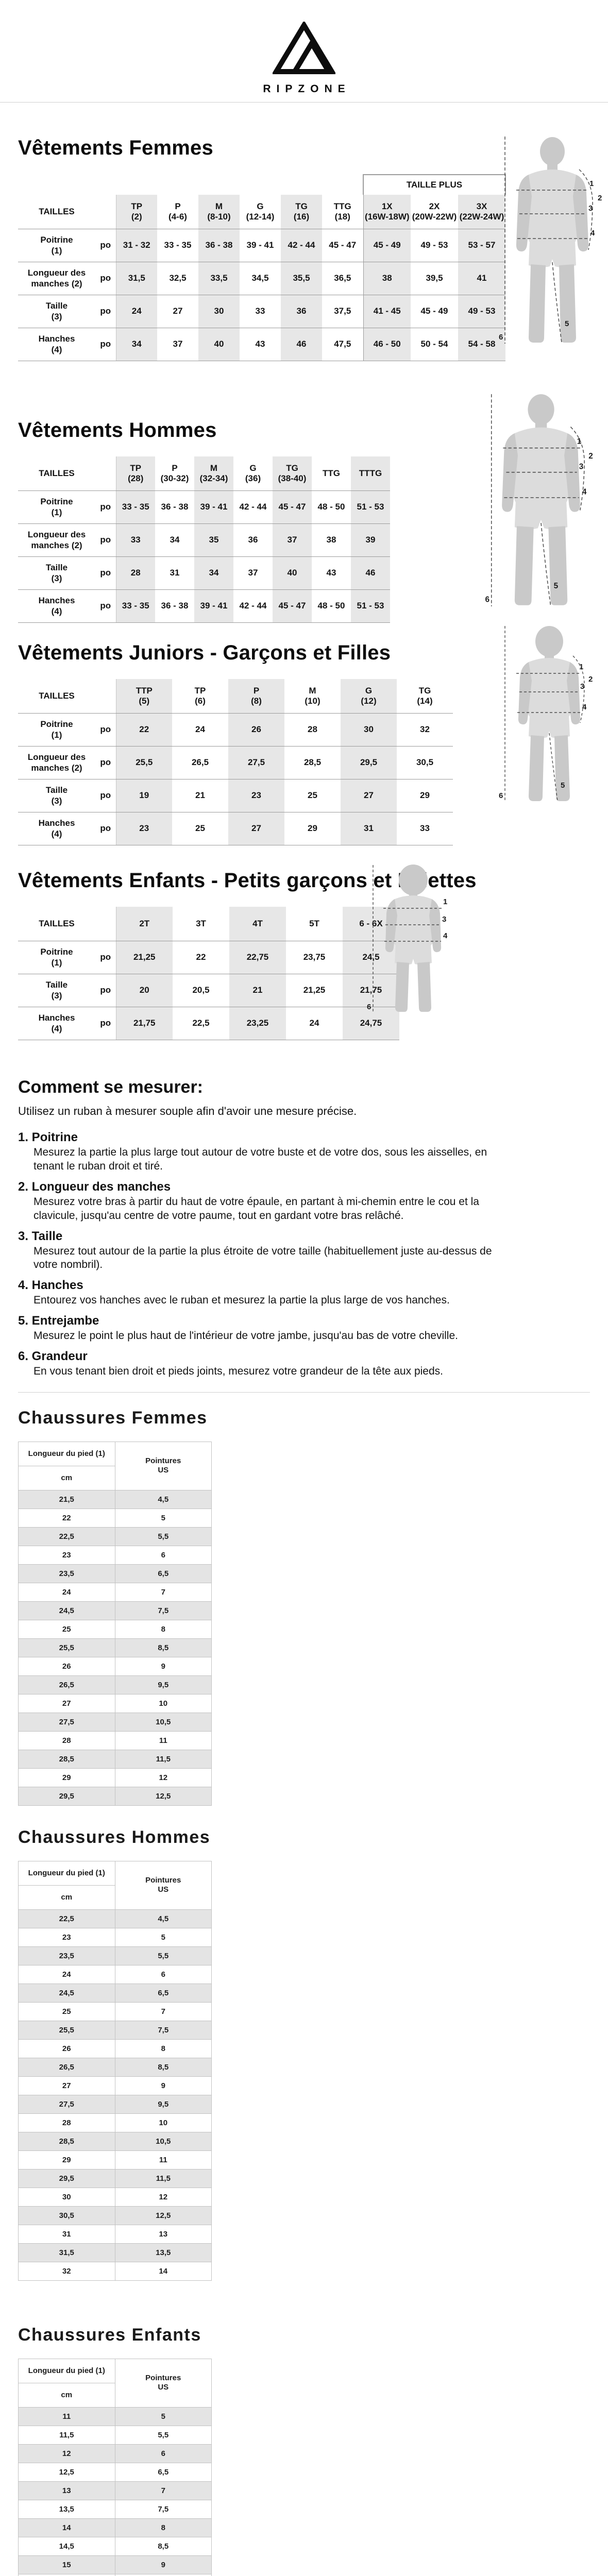 The width and height of the screenshot is (608, 2576). Describe the element at coordinates (115, 2574) in the screenshot. I see `table-row: 15,59,5` at that location.